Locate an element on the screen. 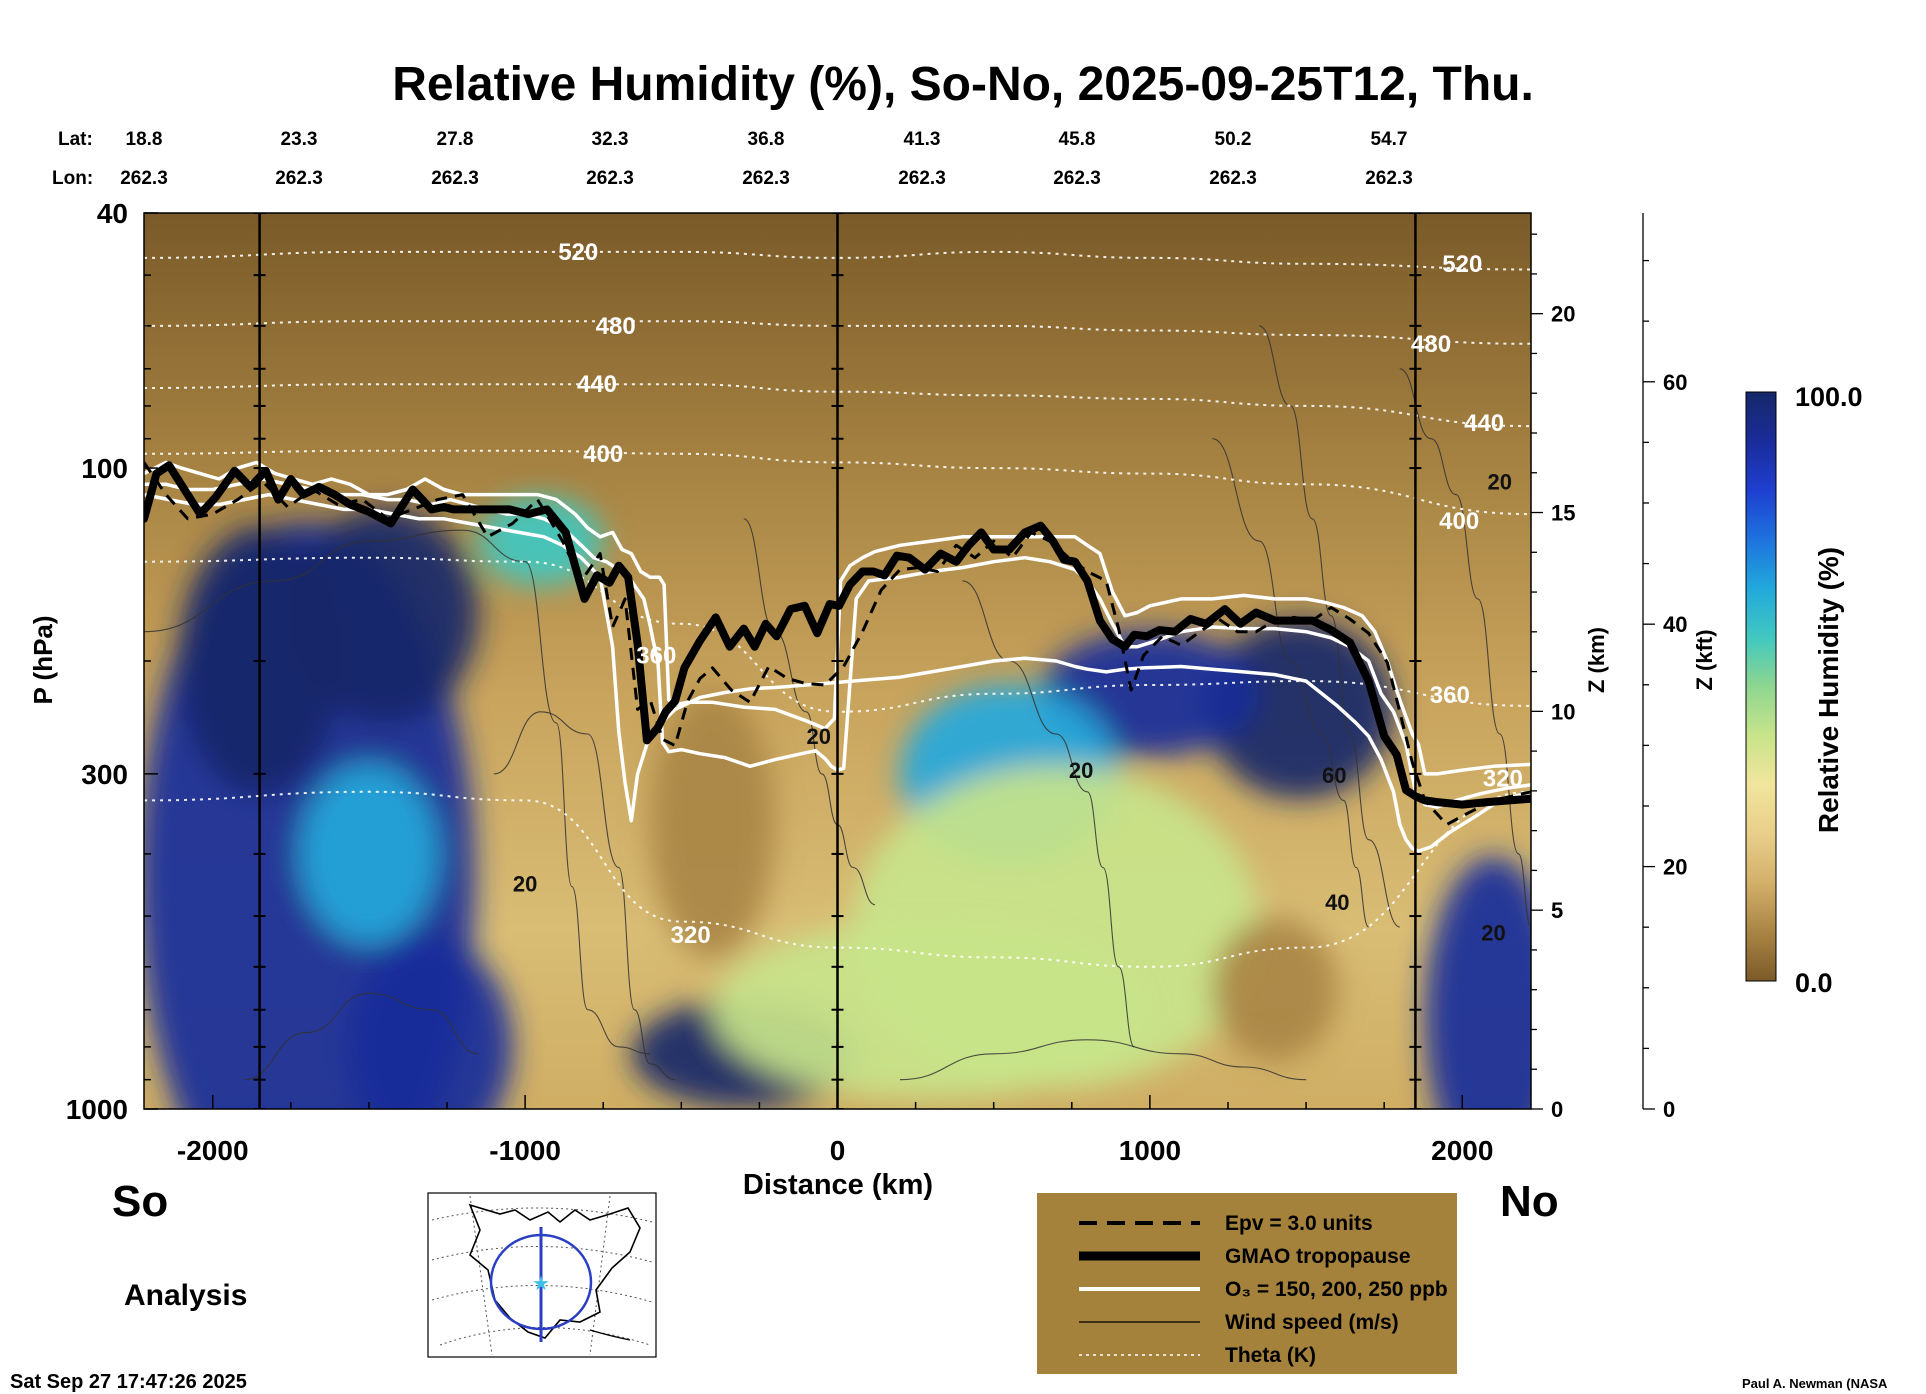 The width and height of the screenshot is (1926, 1394). zkm-tick-label: 5 is located at coordinates (1557, 910).